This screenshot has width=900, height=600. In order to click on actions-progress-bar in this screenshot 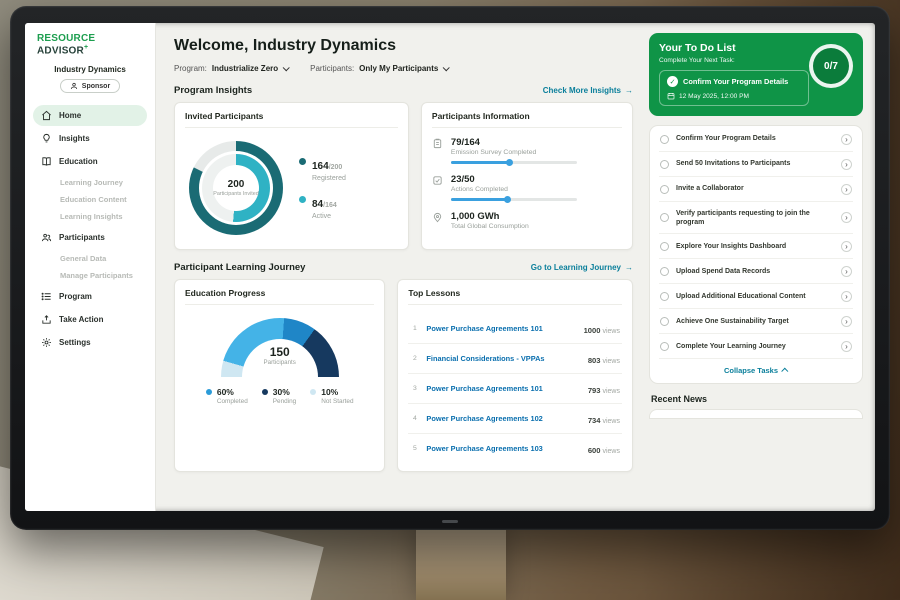, I will do `click(513, 199)`.